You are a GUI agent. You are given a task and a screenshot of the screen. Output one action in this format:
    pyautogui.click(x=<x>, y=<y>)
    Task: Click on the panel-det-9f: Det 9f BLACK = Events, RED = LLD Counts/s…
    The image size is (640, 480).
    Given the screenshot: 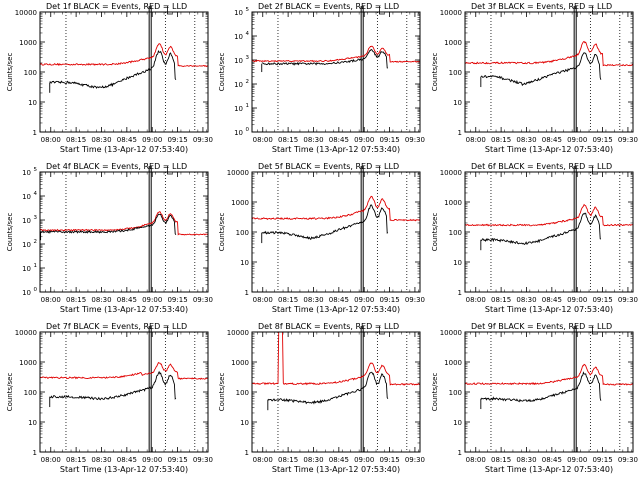 What is the action you would take?
    pyautogui.click(x=534, y=398)
    